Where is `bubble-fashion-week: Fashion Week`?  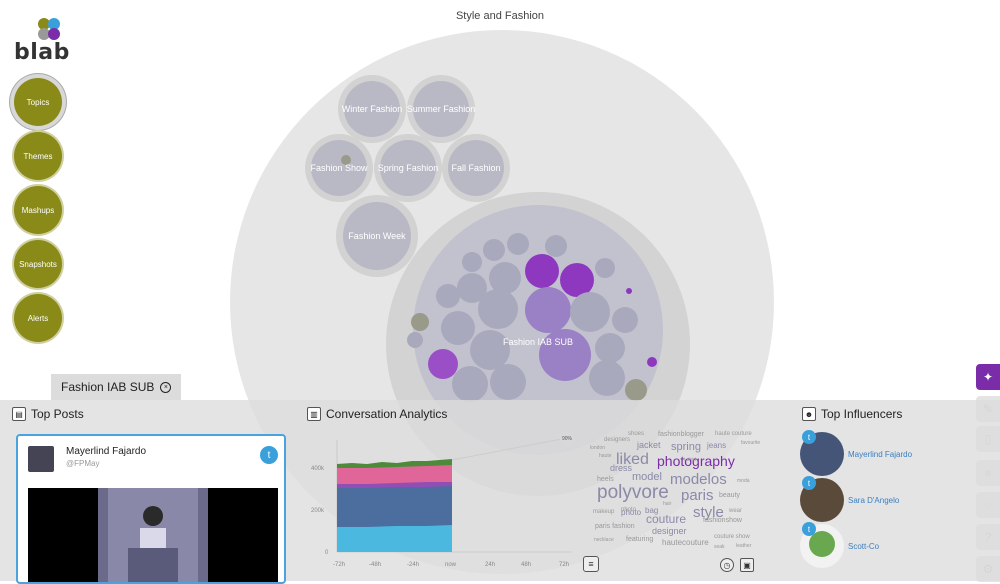
bubble-fashion-week: Fashion Week is located at coordinates (377, 236).